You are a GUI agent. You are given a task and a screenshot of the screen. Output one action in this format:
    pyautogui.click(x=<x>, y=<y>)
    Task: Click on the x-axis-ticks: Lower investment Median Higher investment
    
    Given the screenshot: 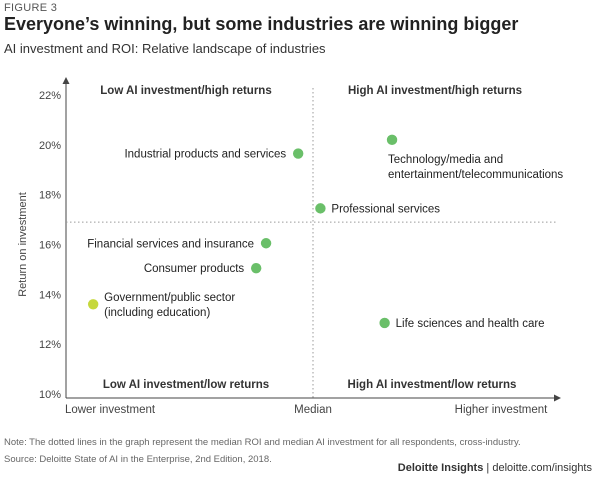 What is the action you would take?
    pyautogui.click(x=306, y=410)
    